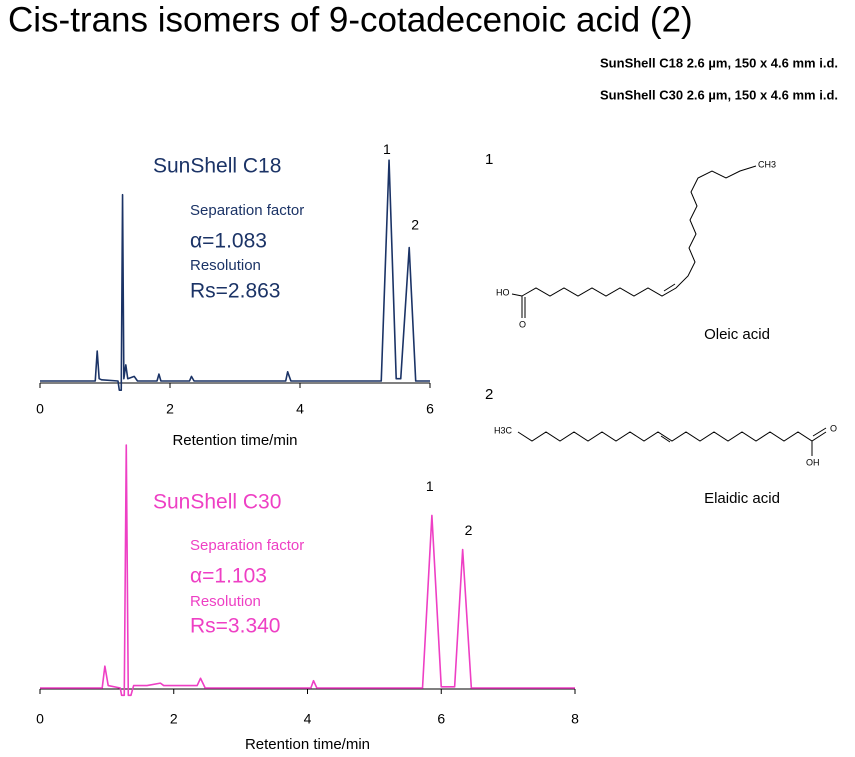 The height and width of the screenshot is (757, 855). Describe the element at coordinates (503, 430) in the screenshot. I see `atom: H3C` at that location.